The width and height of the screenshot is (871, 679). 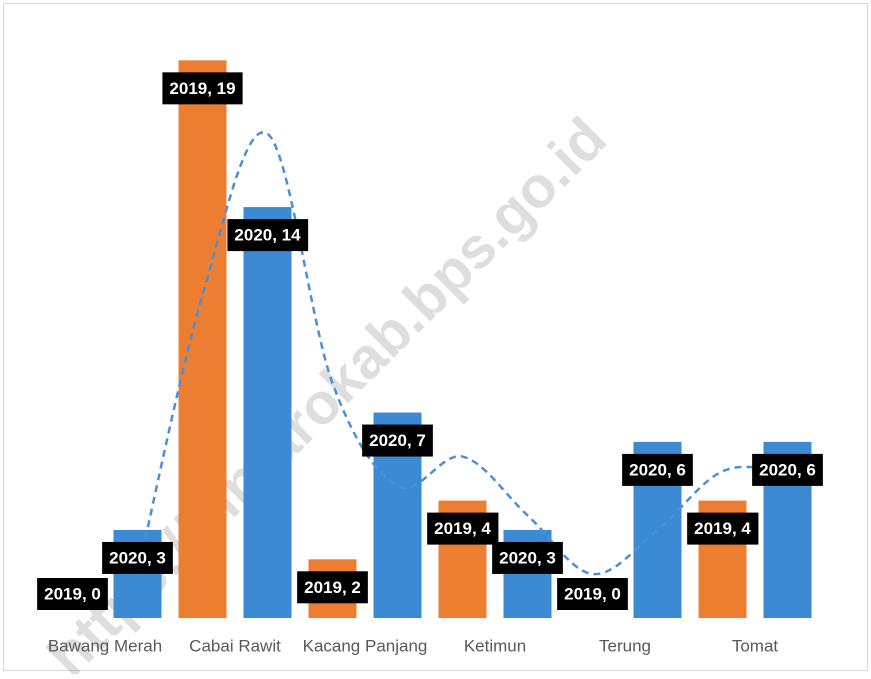 I want to click on data-label: 2020, 7, so click(x=397, y=440).